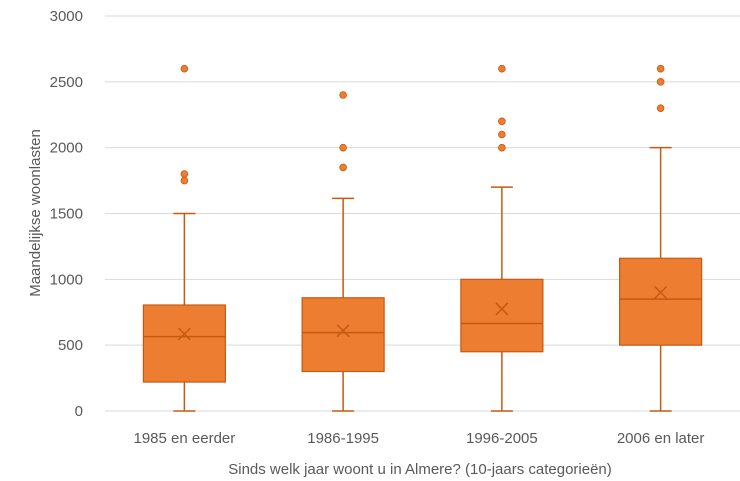 Image resolution: width=740 pixels, height=481 pixels. I want to click on y-tick-label: 1500, so click(66, 214).